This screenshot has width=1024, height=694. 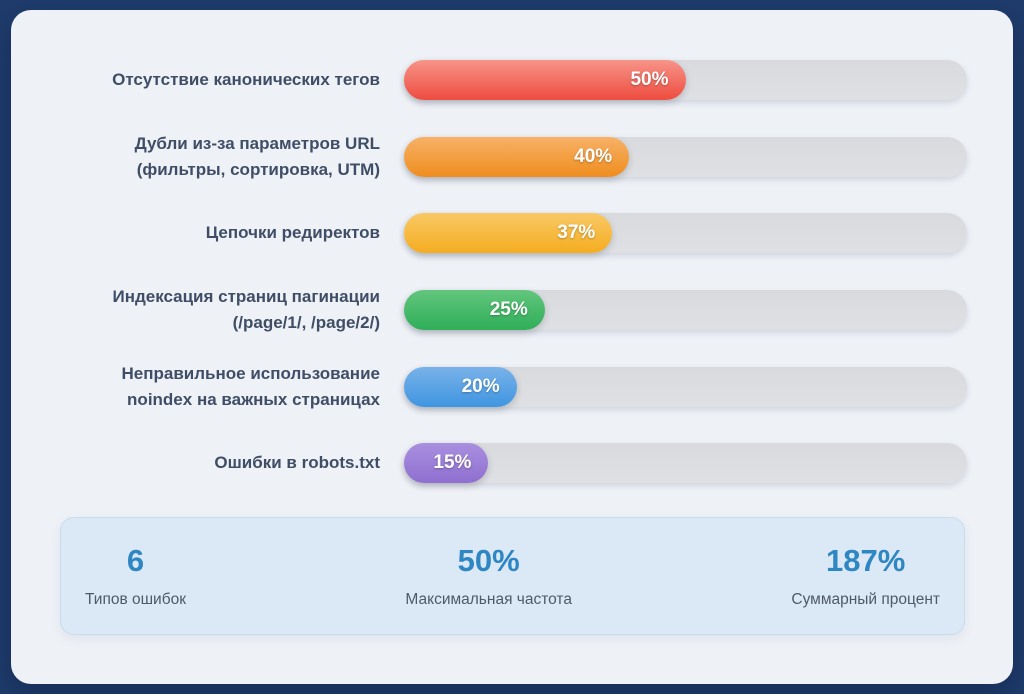 I want to click on bar-label-line: (фильтры, сортировка, UTM), so click(x=258, y=169).